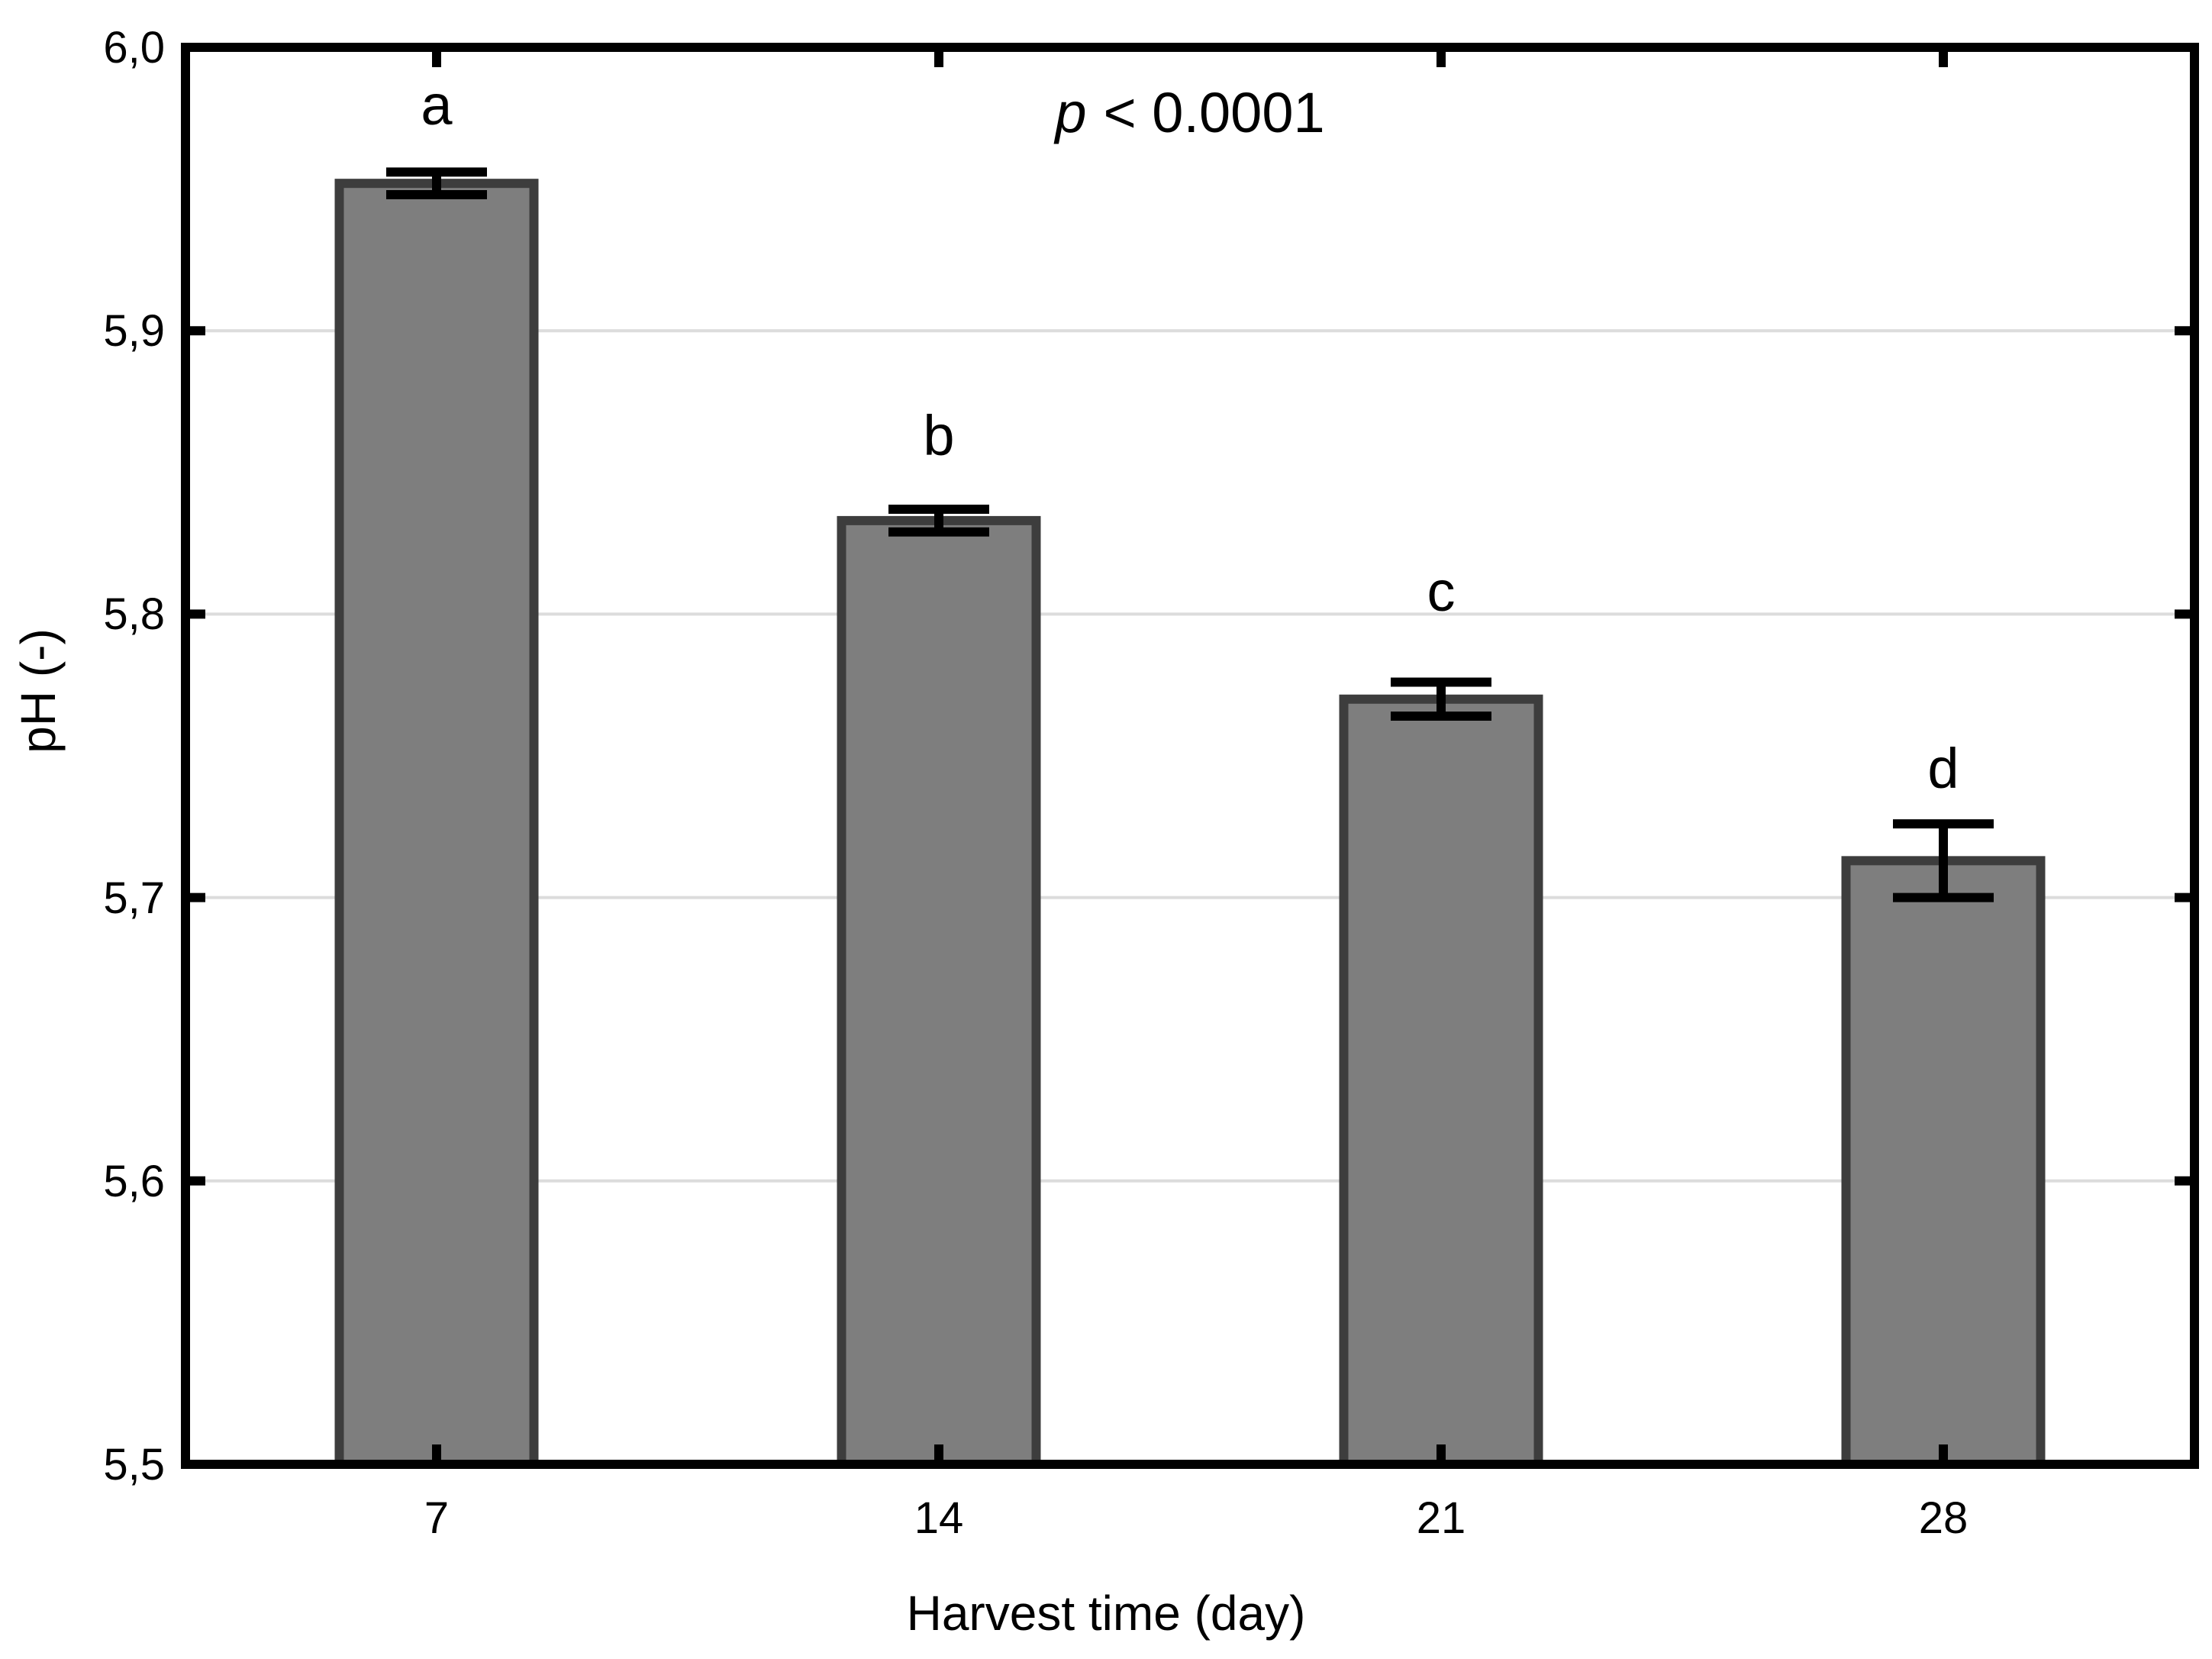 The width and height of the screenshot is (2212, 1659). Describe the element at coordinates (134, 331) in the screenshot. I see `y-tick-label: 5,9` at that location.